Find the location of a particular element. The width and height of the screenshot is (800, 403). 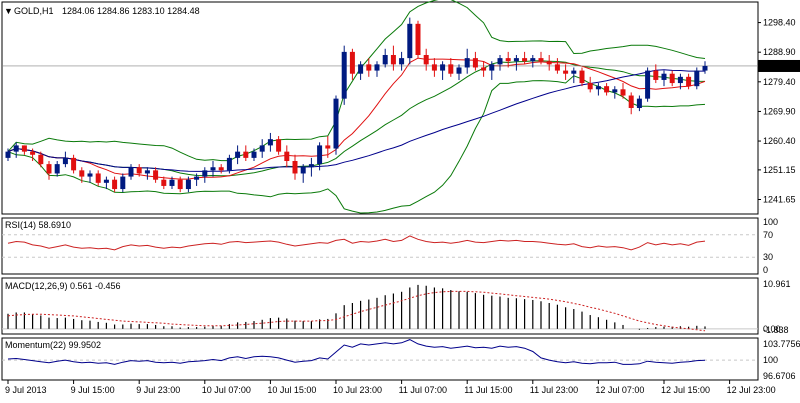

y-tick-label: 1269.90 is located at coordinates (779, 111).